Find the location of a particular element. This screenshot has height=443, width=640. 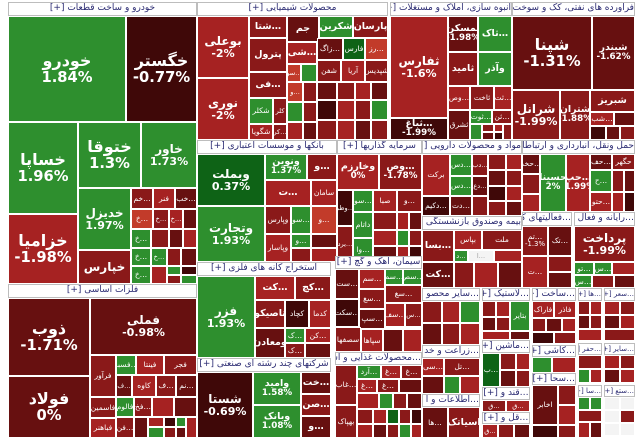

stock-tile: وپاسار is located at coordinates (278, 248).